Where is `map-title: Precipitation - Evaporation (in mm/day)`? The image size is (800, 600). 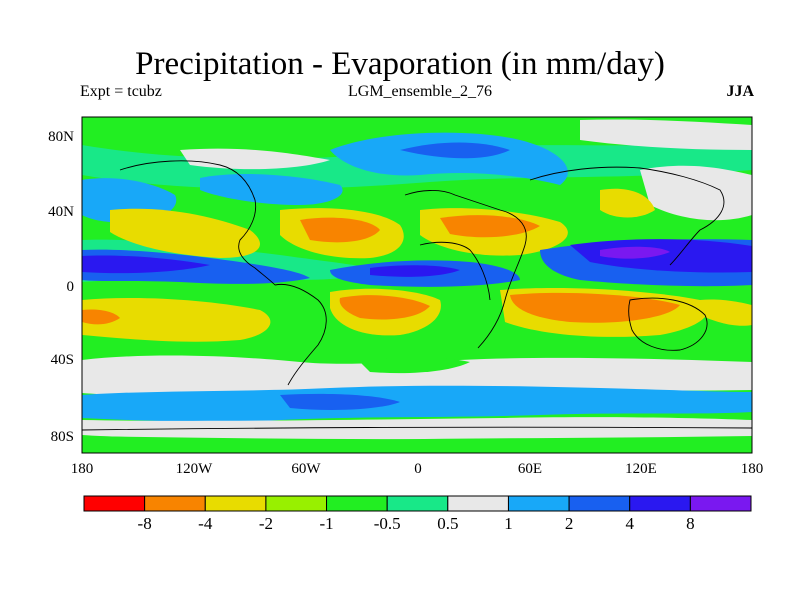 map-title: Precipitation - Evaporation (in mm/day) is located at coordinates (400, 64).